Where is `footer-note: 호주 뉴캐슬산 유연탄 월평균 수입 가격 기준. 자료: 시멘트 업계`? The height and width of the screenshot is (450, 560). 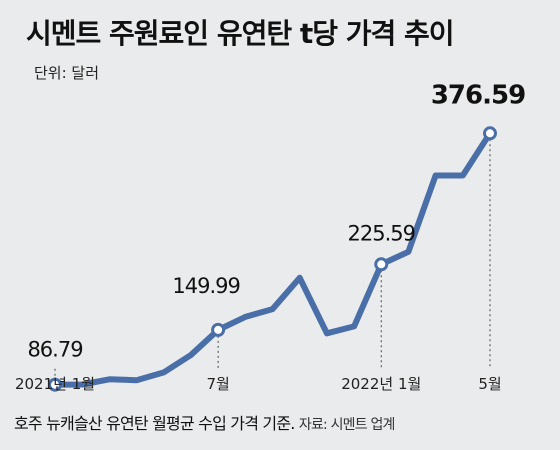
footer-note: 호주 뉴캐슬산 유연탄 월평균 수입 가격 기준. 자료: 시멘트 업계 is located at coordinates (204, 422).